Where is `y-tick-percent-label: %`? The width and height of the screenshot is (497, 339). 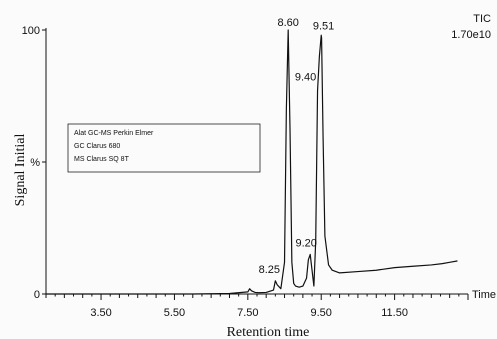
y-tick-percent-label: % is located at coordinates (35, 163).